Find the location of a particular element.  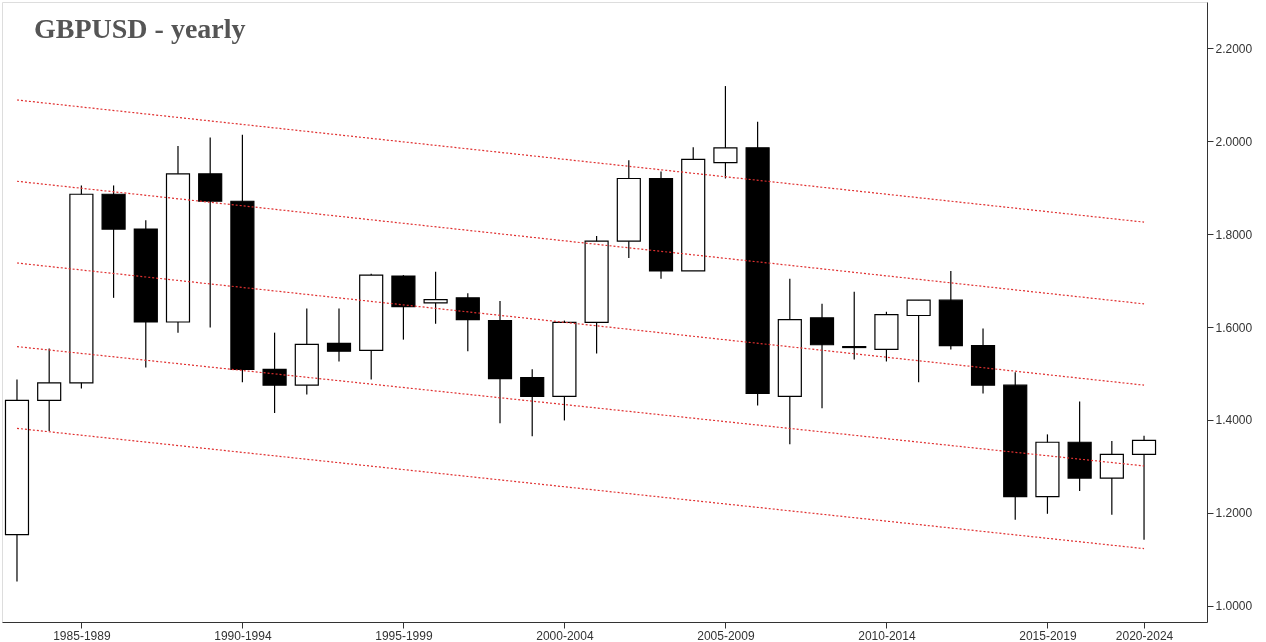

x-tick-label: 1995-1999 is located at coordinates (404, 635).